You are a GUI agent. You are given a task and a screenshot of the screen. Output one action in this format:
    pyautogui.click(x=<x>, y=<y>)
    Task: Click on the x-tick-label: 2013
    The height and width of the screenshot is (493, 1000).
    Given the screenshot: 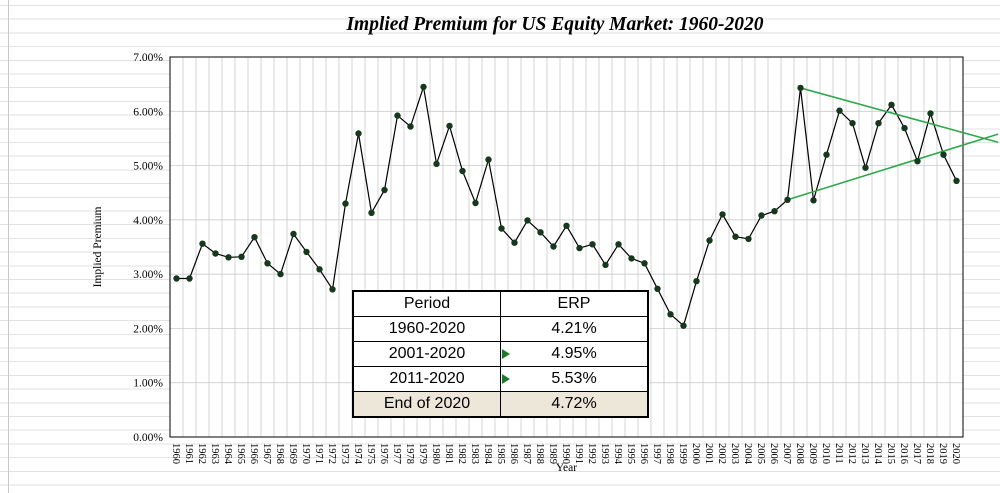 What is the action you would take?
    pyautogui.click(x=864, y=453)
    